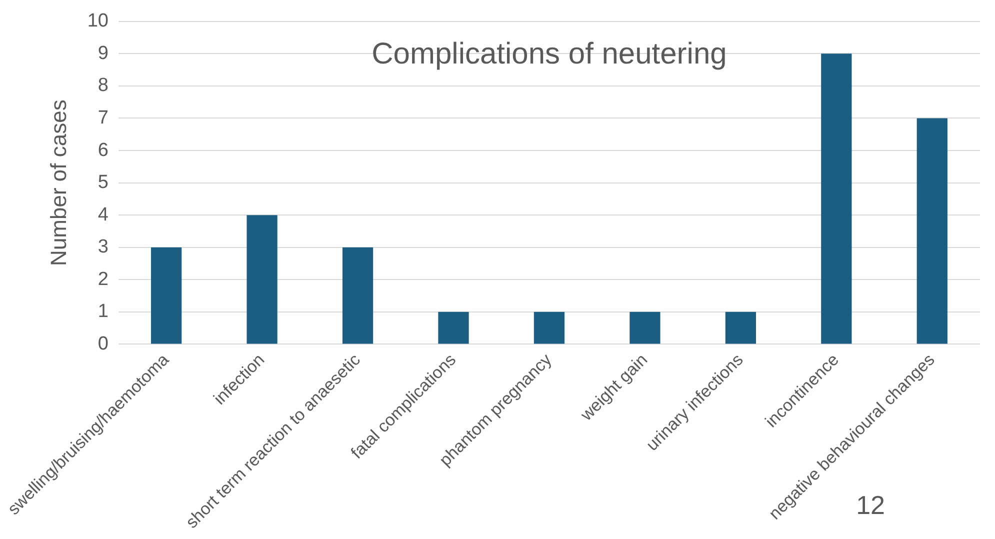  What do you see at coordinates (103, 183) in the screenshot?
I see `y-tick-label: 5` at bounding box center [103, 183].